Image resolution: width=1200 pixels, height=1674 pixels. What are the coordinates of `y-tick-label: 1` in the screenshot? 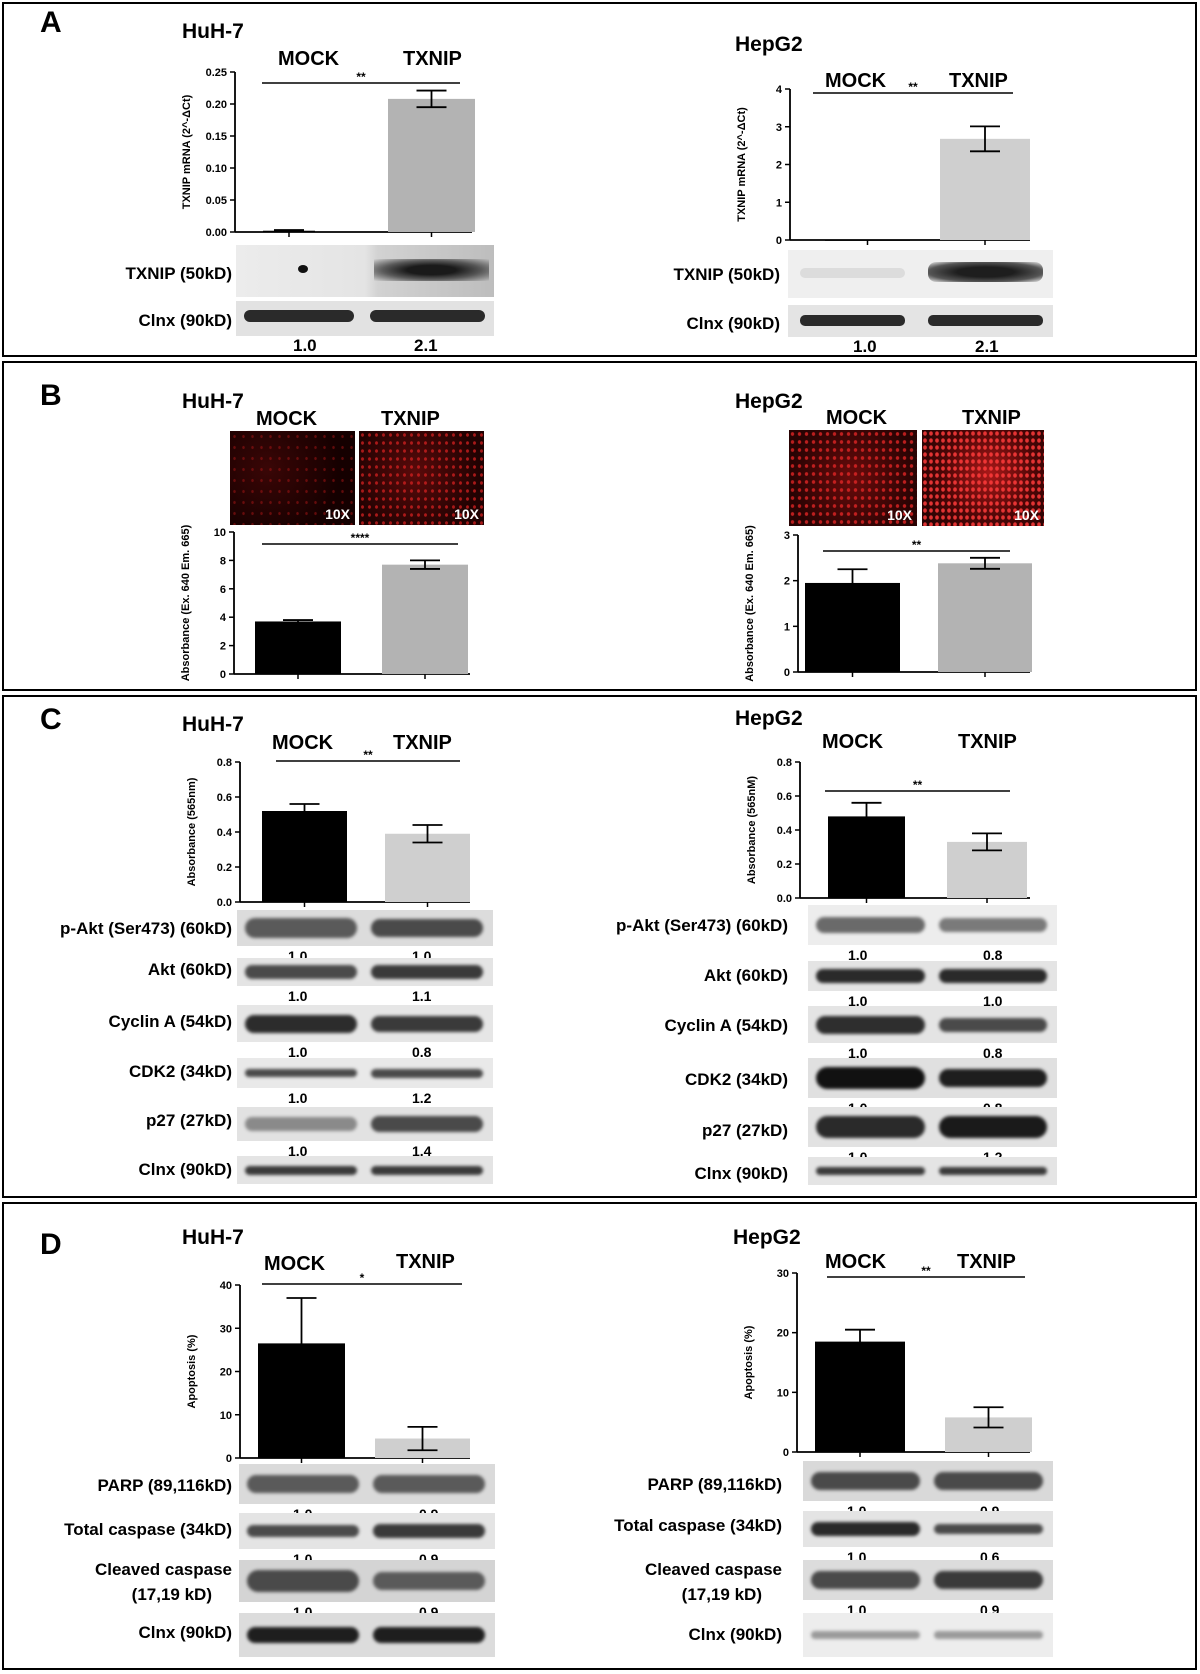 It's located at (787, 627).